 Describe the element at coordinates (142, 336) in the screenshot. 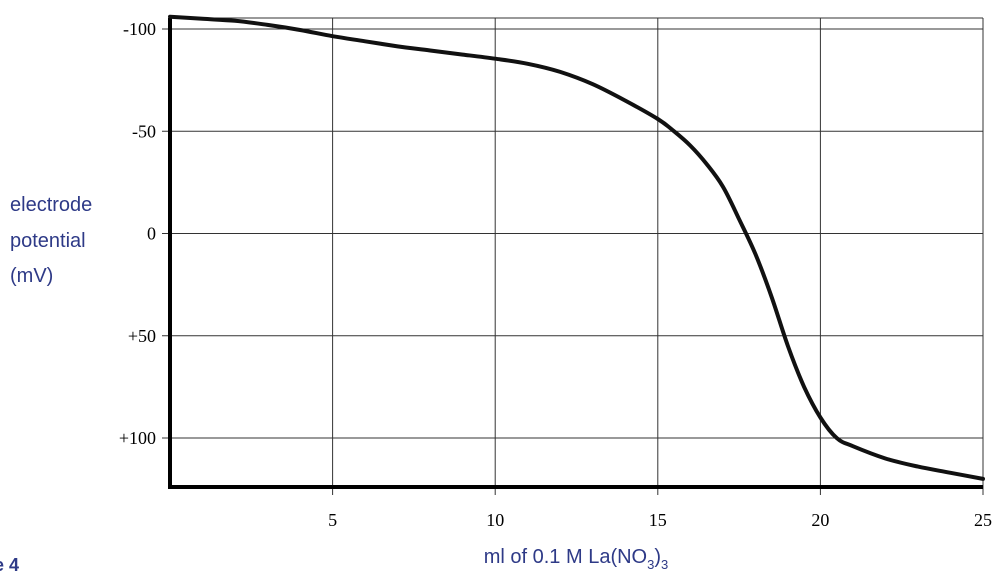

I see `y-tick-label: +50` at that location.